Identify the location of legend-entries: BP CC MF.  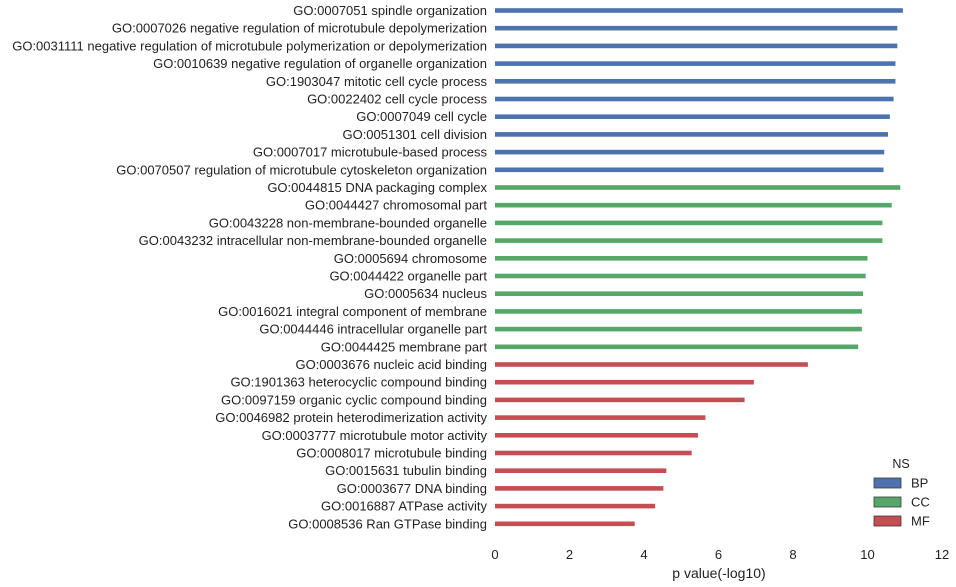
(901, 502).